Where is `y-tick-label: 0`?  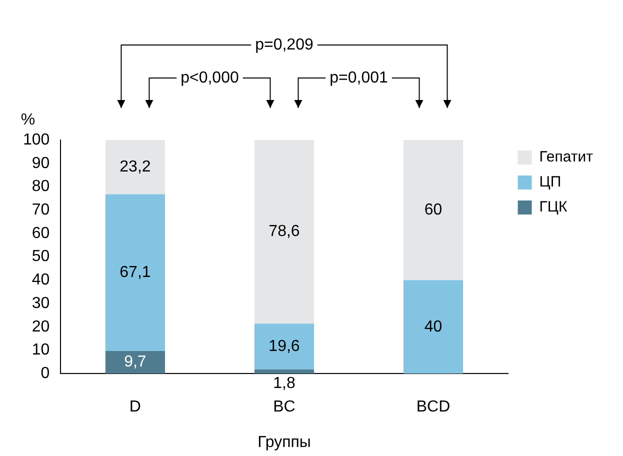 y-tick-label: 0 is located at coordinates (45, 373).